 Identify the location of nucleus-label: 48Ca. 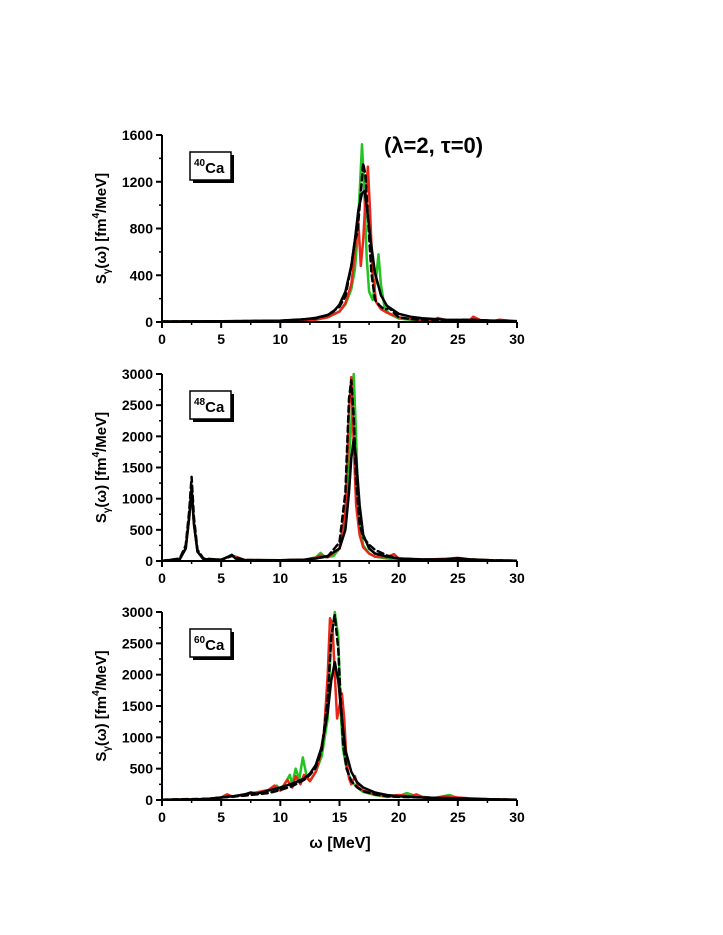
(209, 406).